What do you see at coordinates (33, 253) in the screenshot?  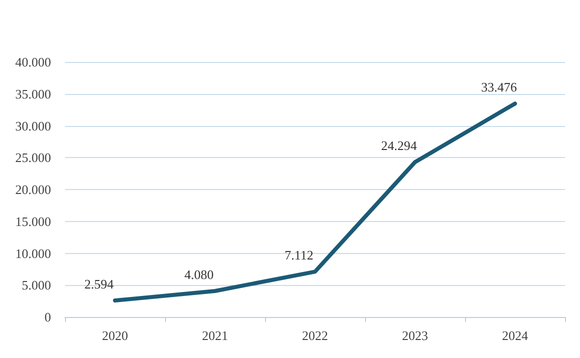 I see `y-tick-label: 10.000` at bounding box center [33, 253].